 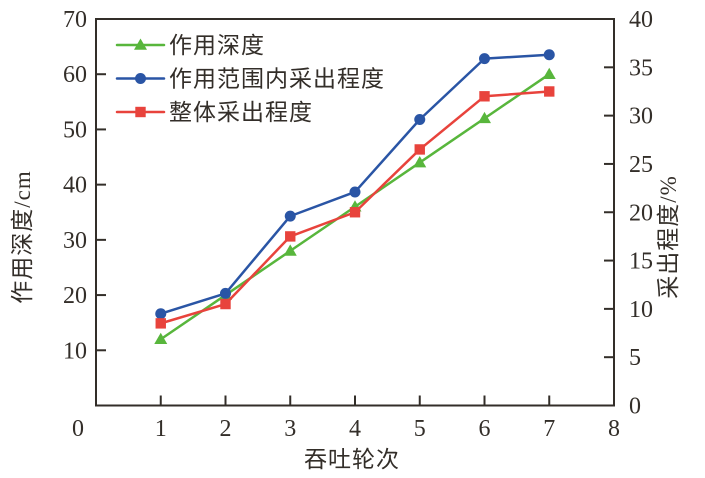 I want to click on x-axis-title: 吞吐轮次, so click(x=352, y=459).